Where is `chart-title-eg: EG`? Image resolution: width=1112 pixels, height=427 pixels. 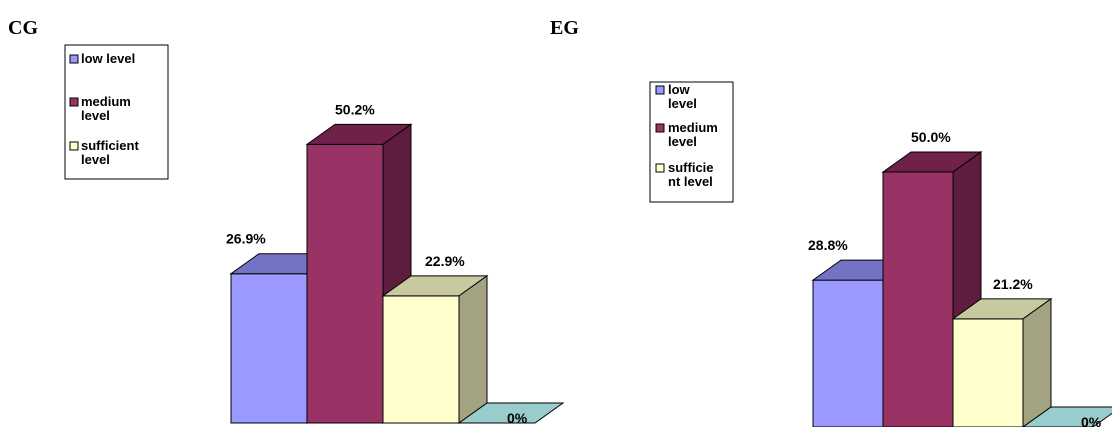 chart-title-eg: EG is located at coordinates (564, 28).